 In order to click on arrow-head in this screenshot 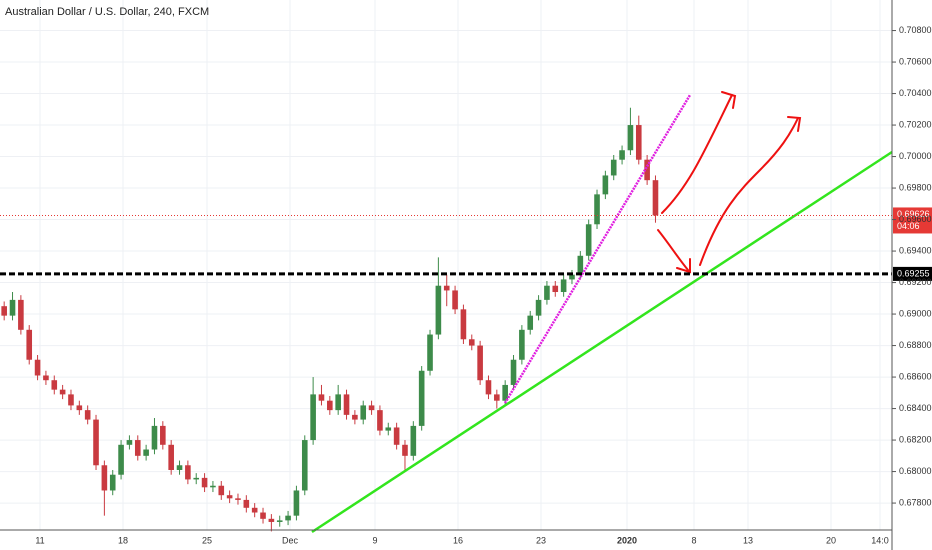, I will do `click(683, 266)`.